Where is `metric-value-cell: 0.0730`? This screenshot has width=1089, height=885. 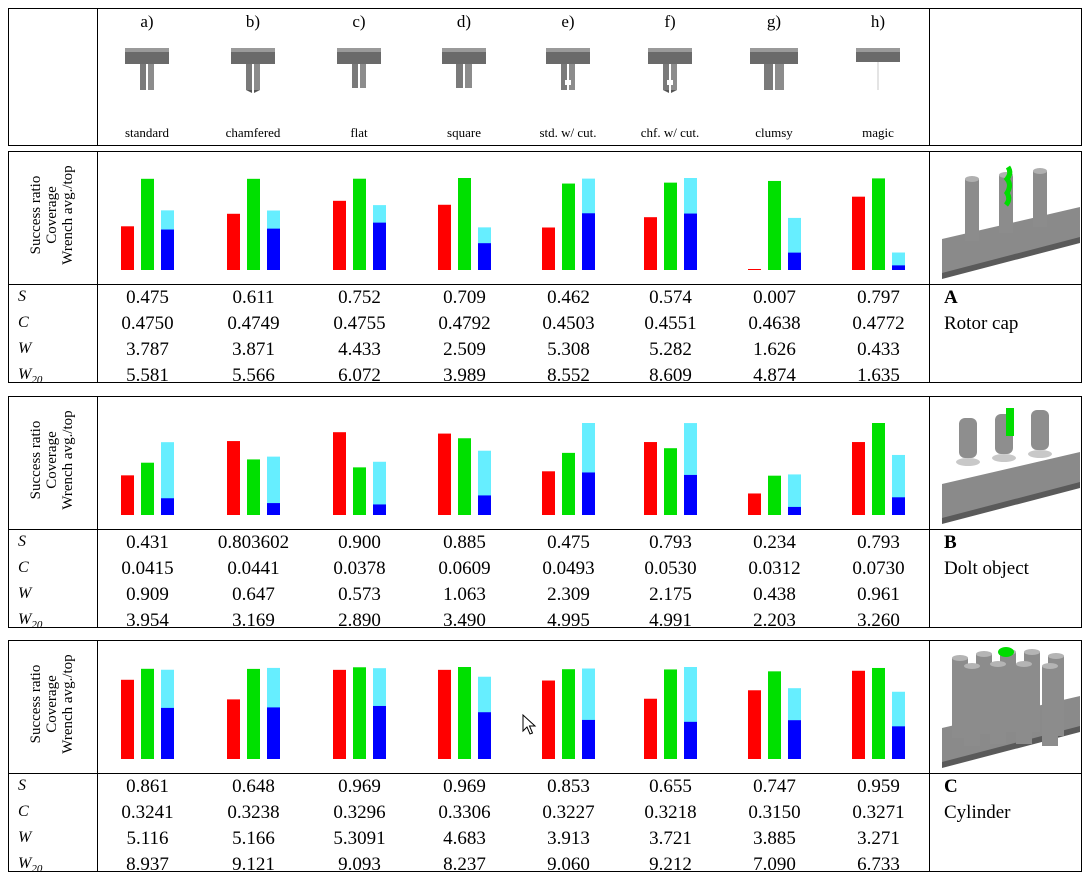
metric-value-cell: 0.0730 is located at coordinates (878, 568).